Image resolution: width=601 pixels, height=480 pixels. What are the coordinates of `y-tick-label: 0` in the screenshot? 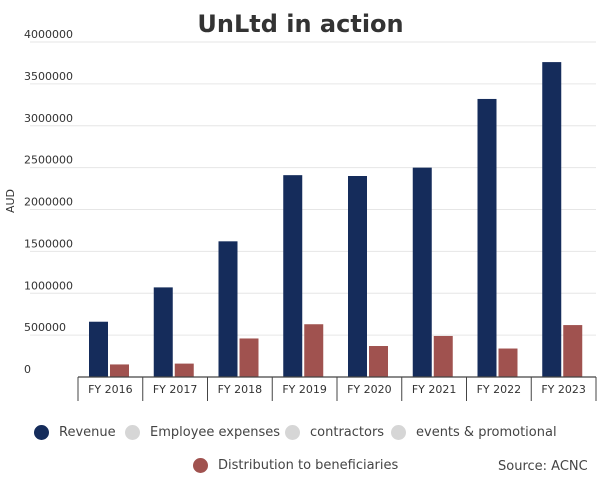 It's located at (27, 369).